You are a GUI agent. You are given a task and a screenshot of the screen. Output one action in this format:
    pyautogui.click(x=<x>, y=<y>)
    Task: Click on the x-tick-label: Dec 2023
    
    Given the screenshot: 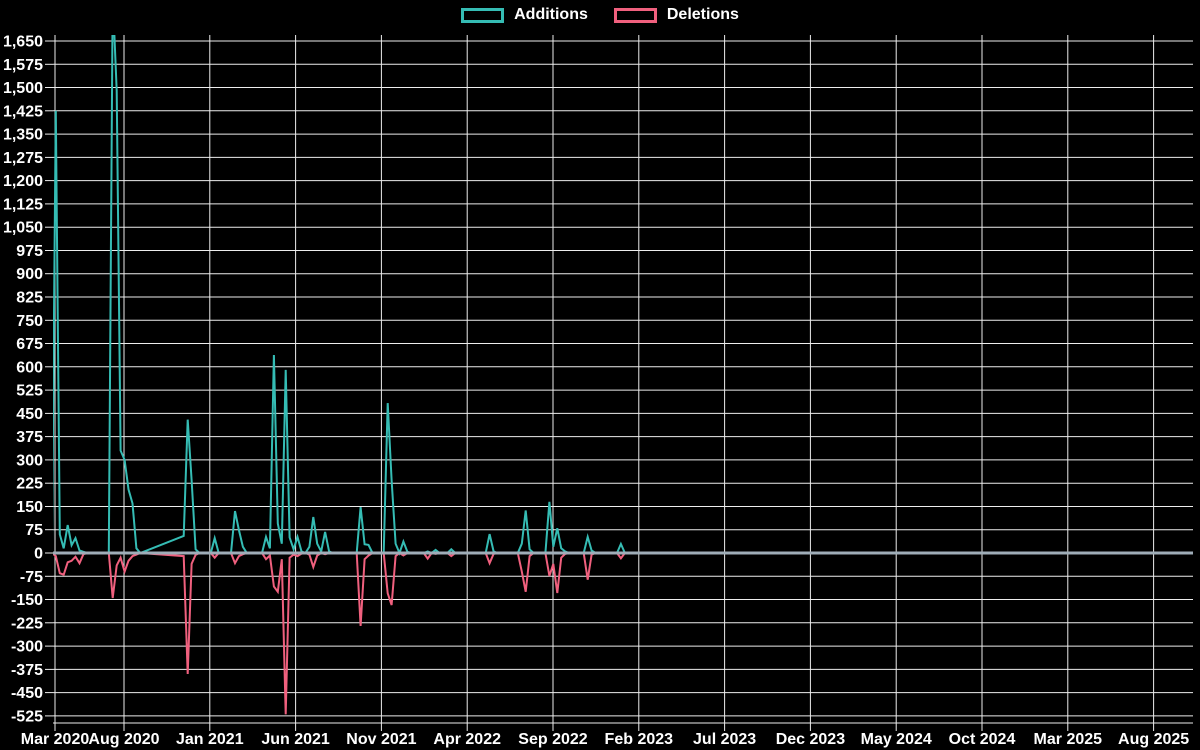 What is the action you would take?
    pyautogui.click(x=810, y=739)
    